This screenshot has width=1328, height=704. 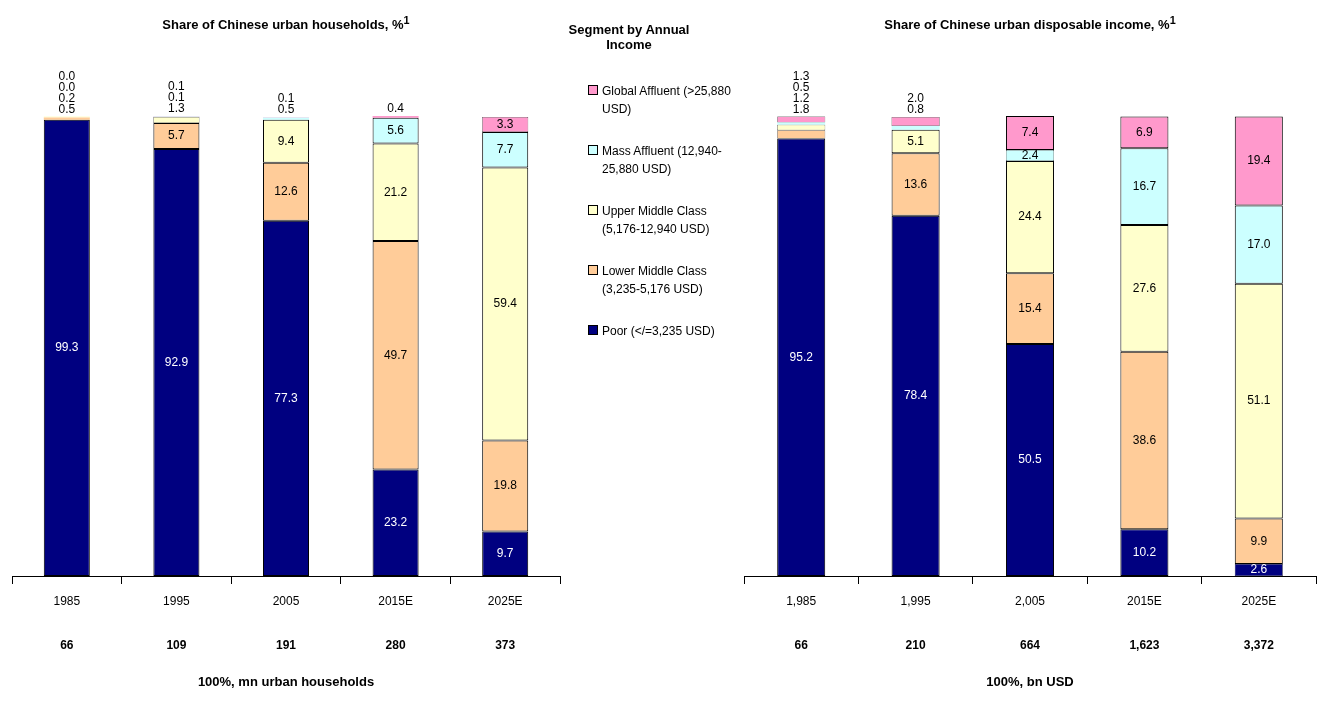 I want to click on x-tick-label: 2005, so click(x=286, y=600).